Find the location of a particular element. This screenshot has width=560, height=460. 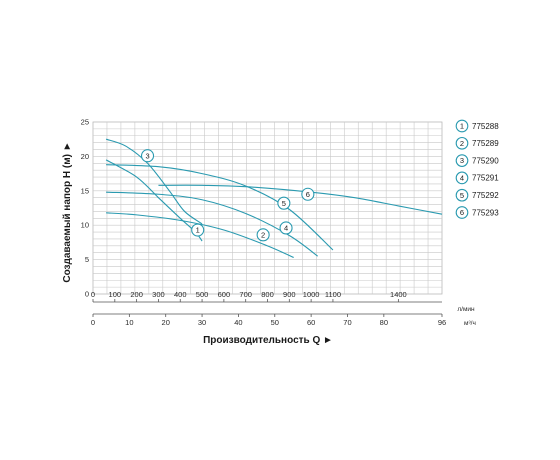

x-tick-label: 300 is located at coordinates (158, 294).